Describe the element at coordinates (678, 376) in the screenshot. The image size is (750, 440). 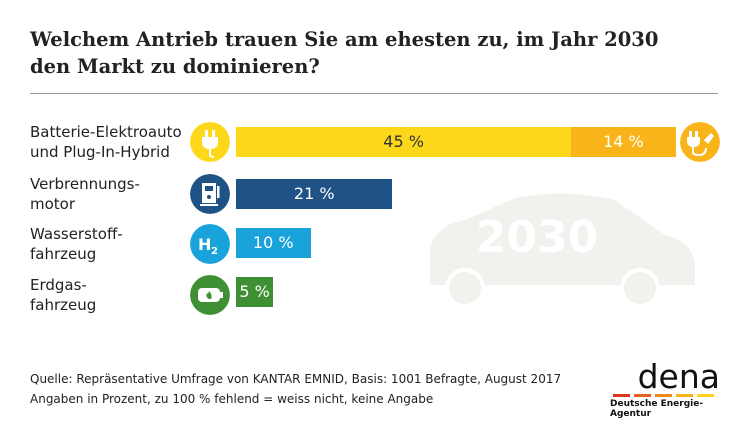
I see `logo-wordmark: dena` at that location.